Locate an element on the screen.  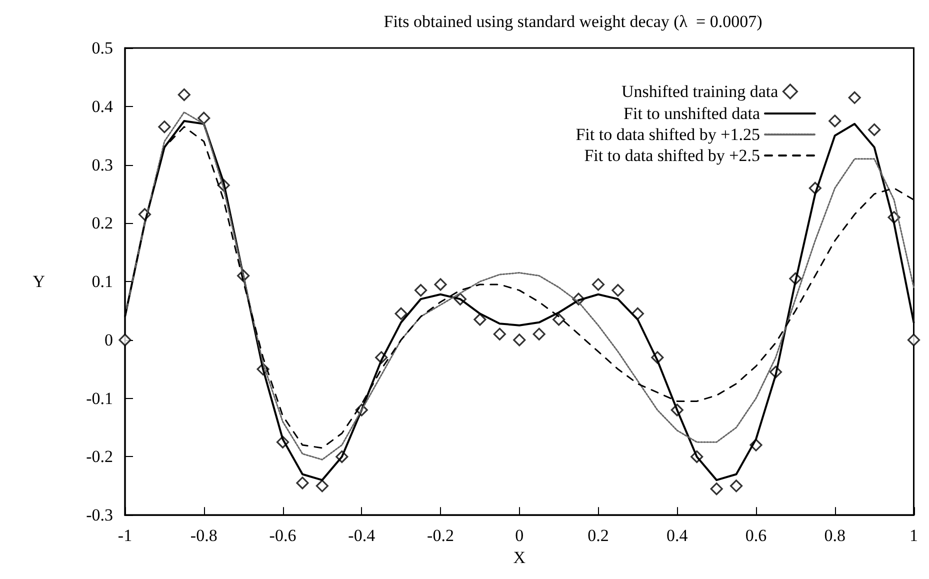
y-tick-label: 0 is located at coordinates (108, 340).